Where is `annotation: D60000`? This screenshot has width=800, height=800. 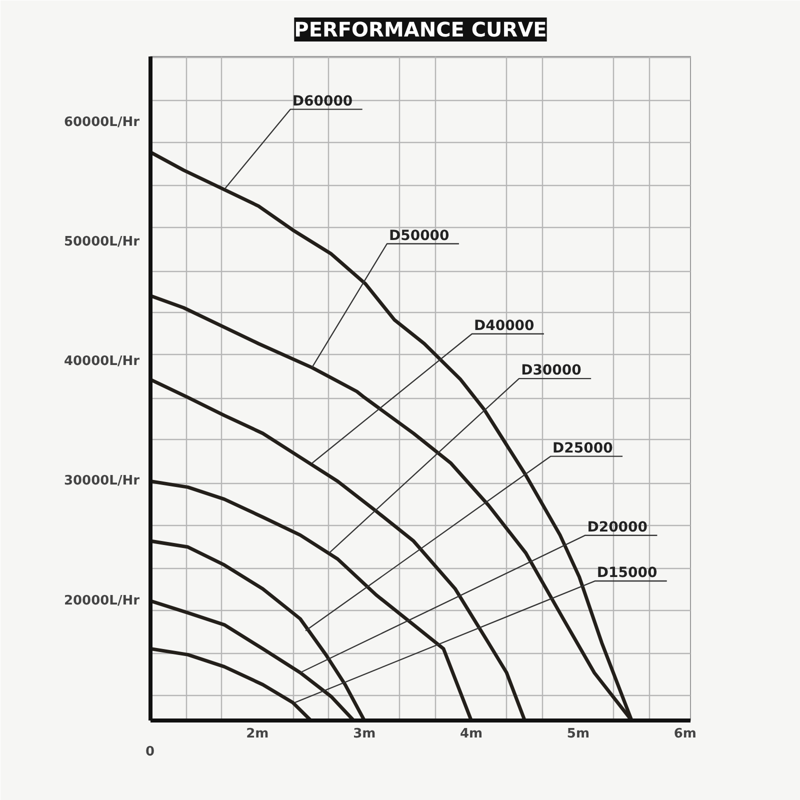 annotation: D60000 is located at coordinates (322, 101).